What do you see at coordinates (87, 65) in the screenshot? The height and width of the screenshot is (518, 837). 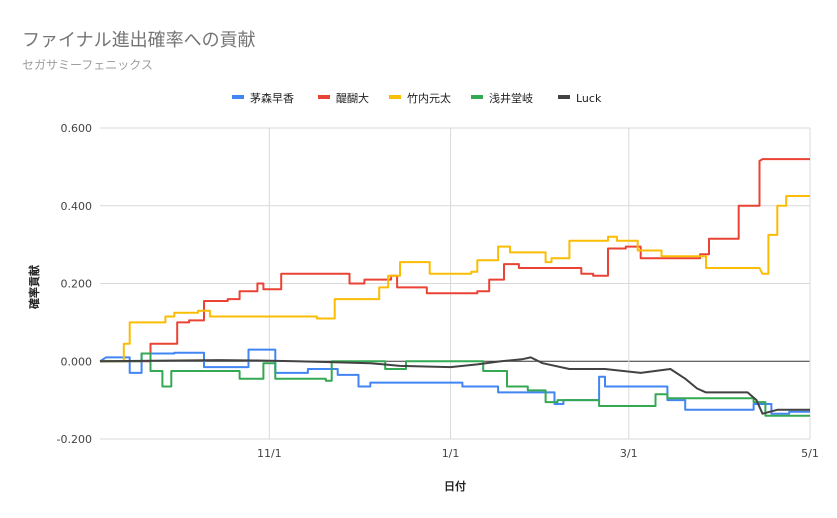 I see `chart-subtitle: セガサミーフェニックス` at bounding box center [87, 65].